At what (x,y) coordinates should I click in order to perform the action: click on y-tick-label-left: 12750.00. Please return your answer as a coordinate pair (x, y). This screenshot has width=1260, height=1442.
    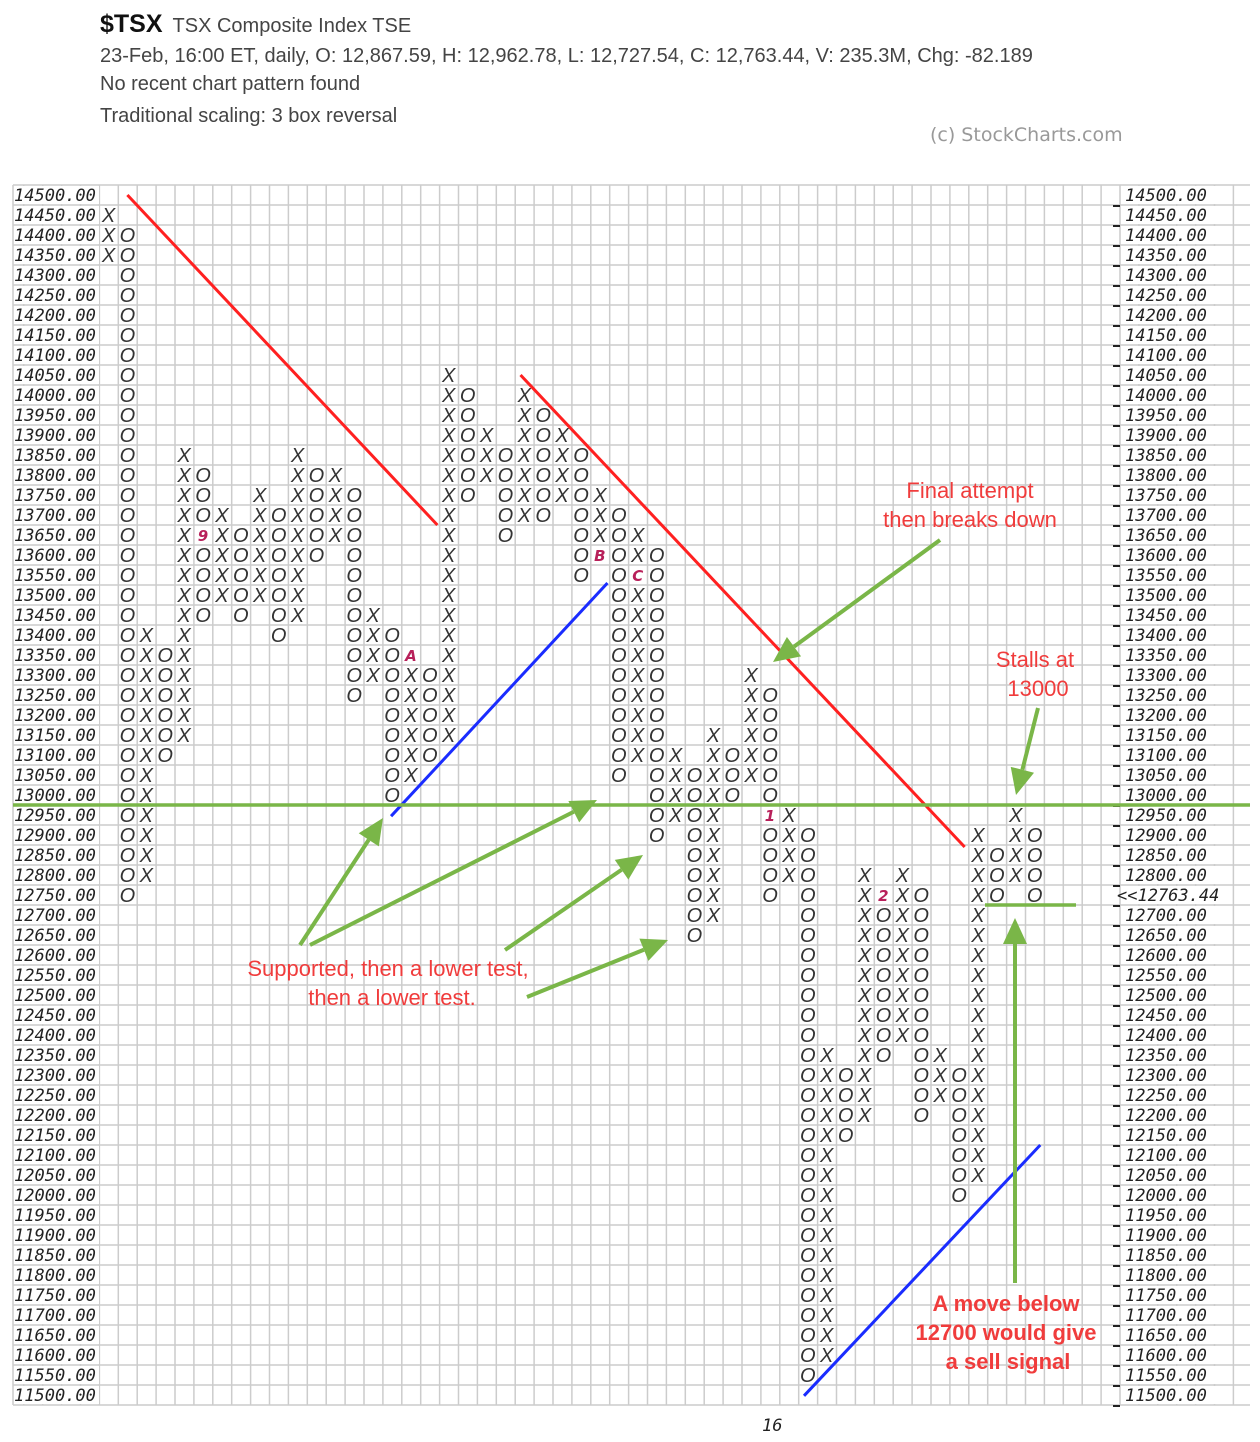
    Looking at the image, I should click on (55, 896).